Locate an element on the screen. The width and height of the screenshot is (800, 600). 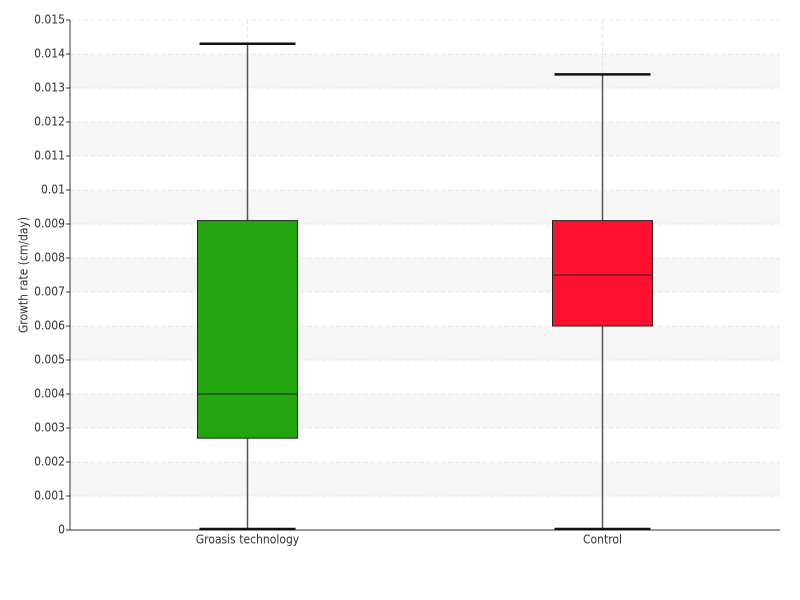
x-tick-label: Control is located at coordinates (602, 540).